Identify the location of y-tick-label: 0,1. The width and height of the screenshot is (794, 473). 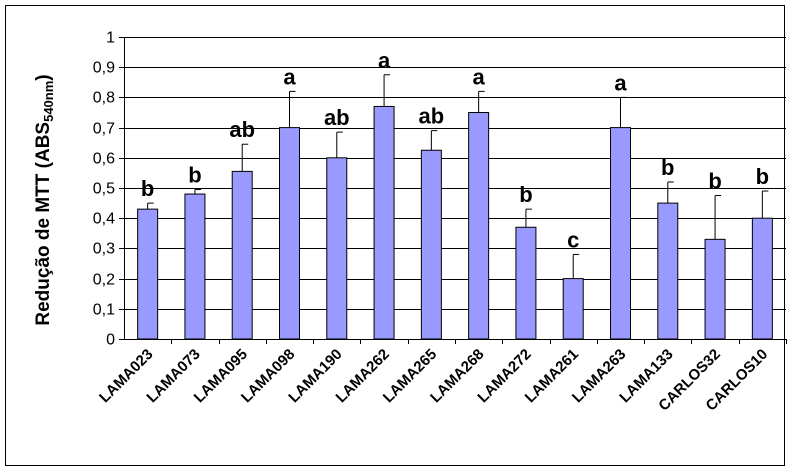
(104, 310).